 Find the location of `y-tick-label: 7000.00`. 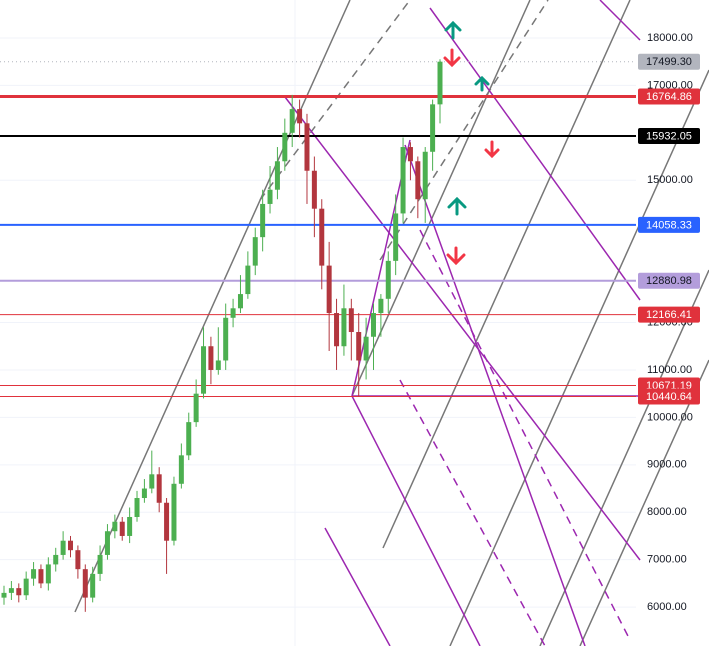

y-tick-label: 7000.00 is located at coordinates (667, 560).